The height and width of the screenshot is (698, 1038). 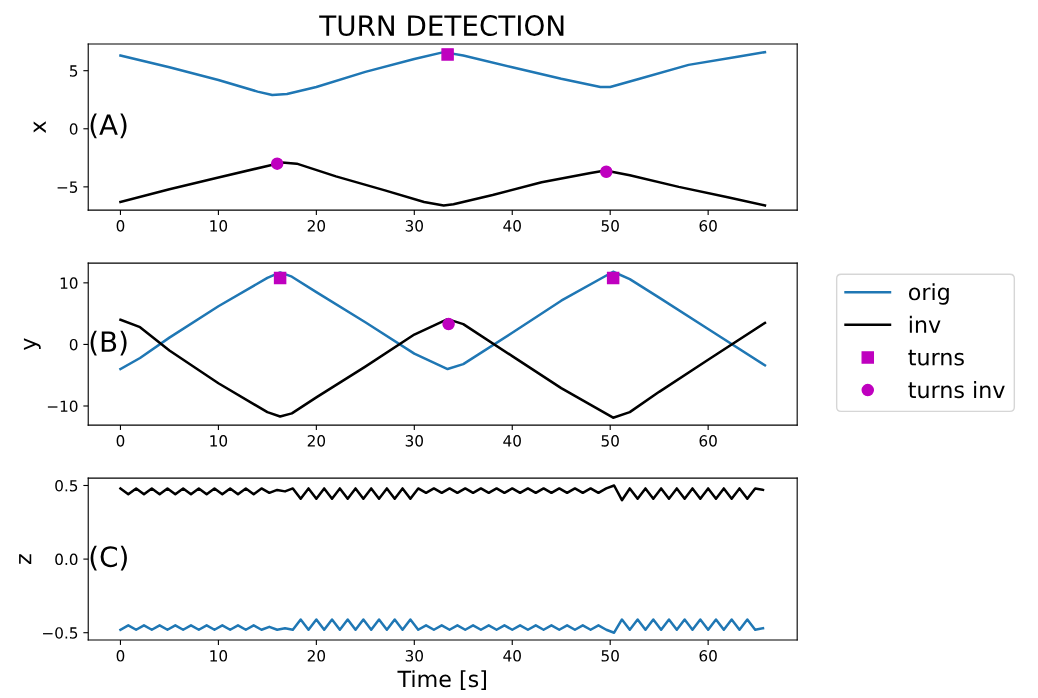 I want to click on annotation: (C), so click(x=108, y=558).